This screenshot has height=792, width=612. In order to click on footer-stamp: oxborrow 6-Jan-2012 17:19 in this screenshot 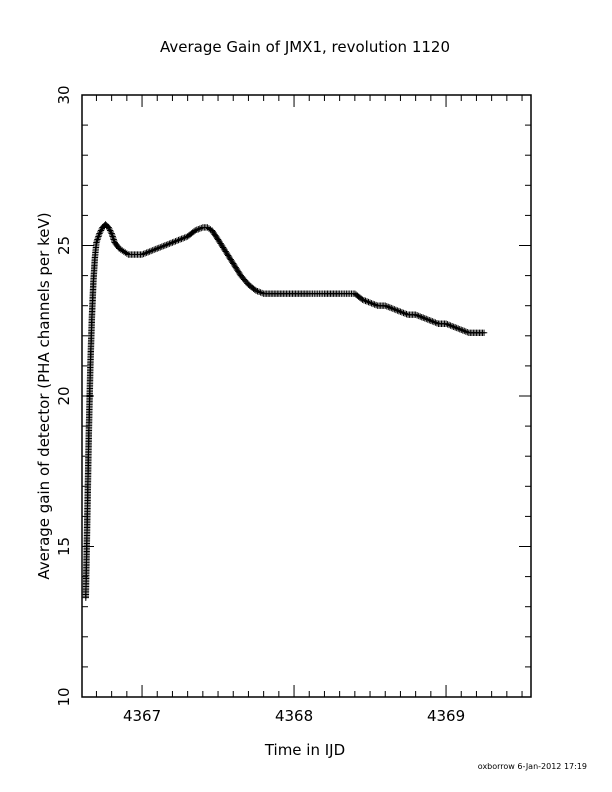, I will do `click(532, 766)`.